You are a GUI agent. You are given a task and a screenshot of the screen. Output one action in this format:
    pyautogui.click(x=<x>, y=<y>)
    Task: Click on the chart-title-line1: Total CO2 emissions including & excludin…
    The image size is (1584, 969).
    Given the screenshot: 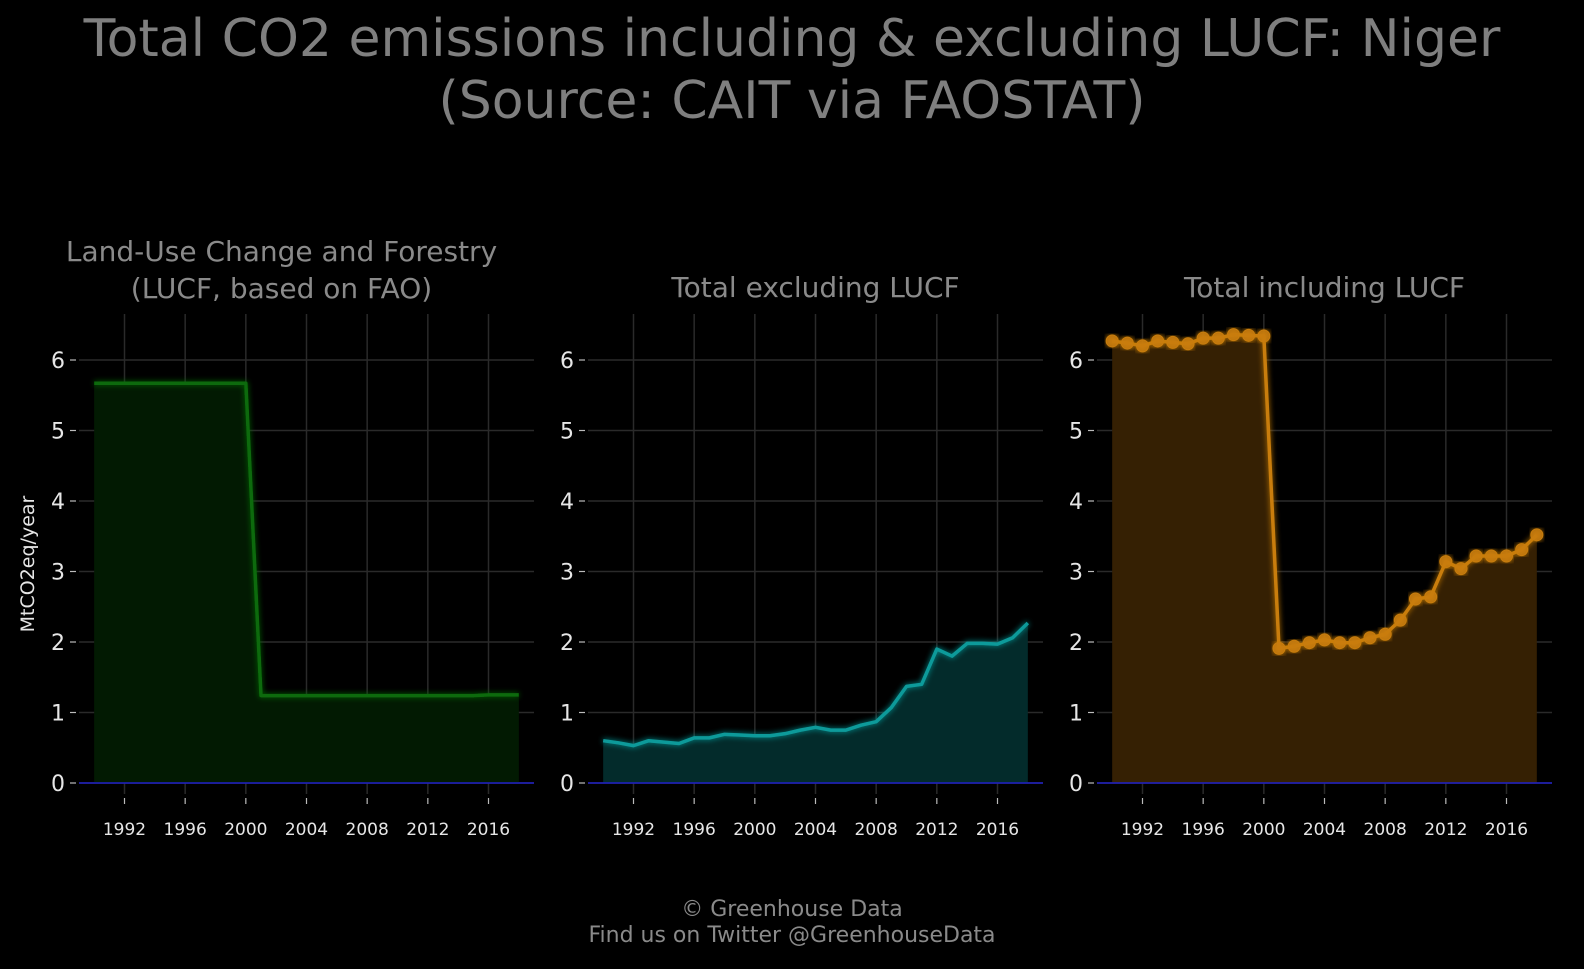 What is the action you would take?
    pyautogui.click(x=792, y=39)
    